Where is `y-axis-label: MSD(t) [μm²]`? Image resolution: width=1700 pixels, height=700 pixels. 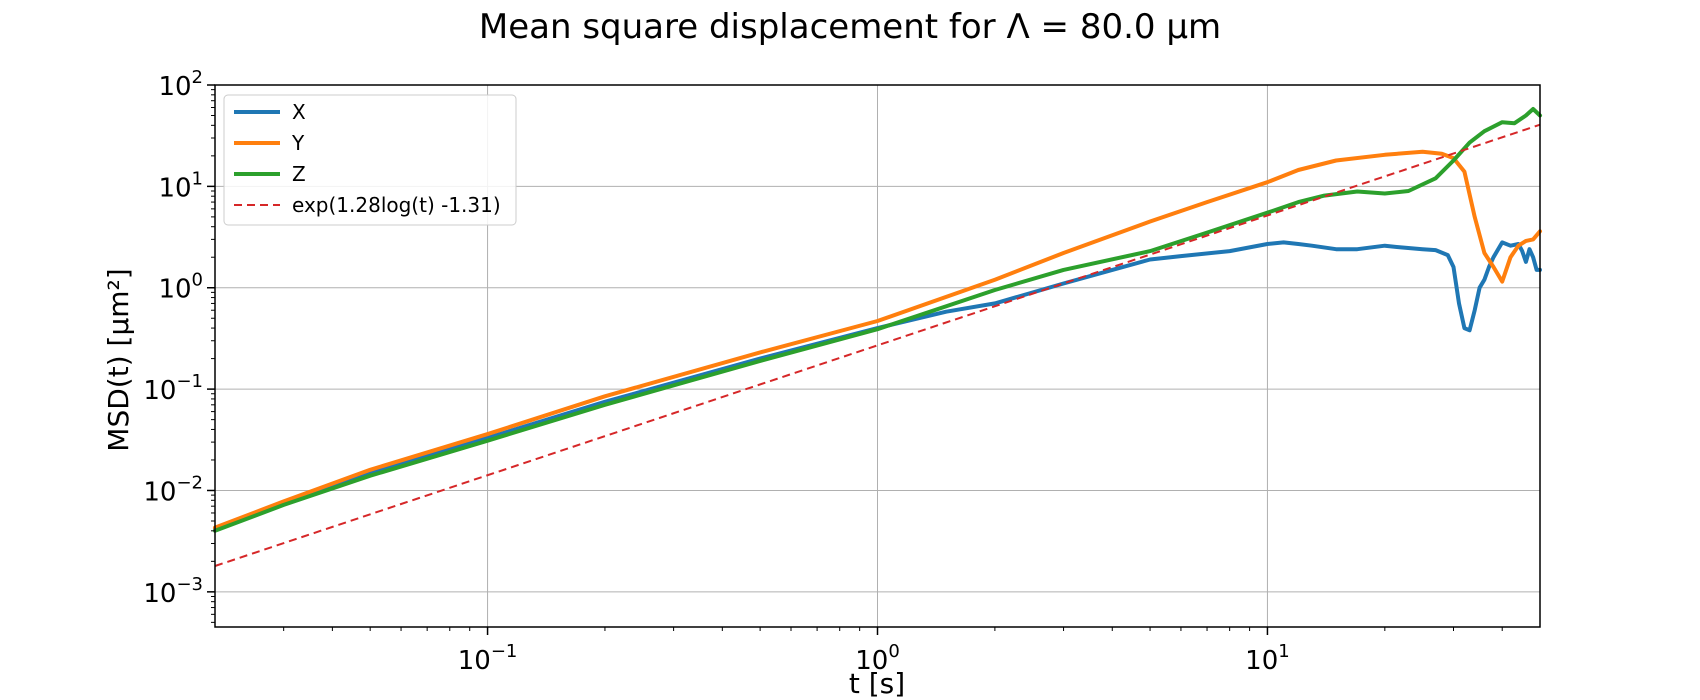
y-axis-label: MSD(t) [μm²] is located at coordinates (118, 359).